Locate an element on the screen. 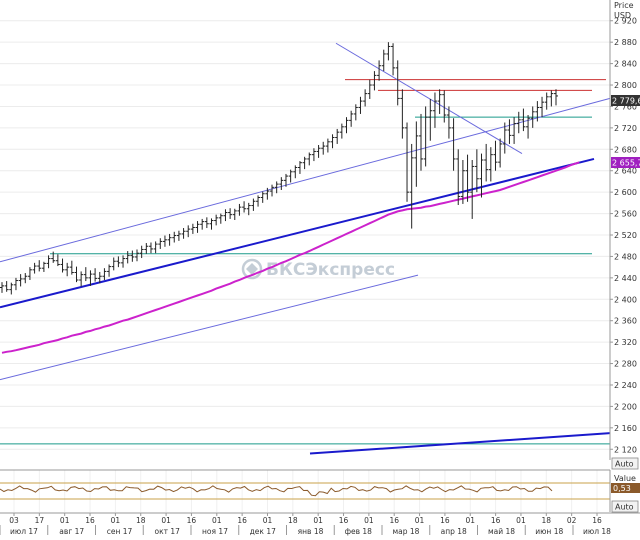 The height and width of the screenshot is (540, 640). oscillator-value-badge-bg is located at coordinates (625, 488).